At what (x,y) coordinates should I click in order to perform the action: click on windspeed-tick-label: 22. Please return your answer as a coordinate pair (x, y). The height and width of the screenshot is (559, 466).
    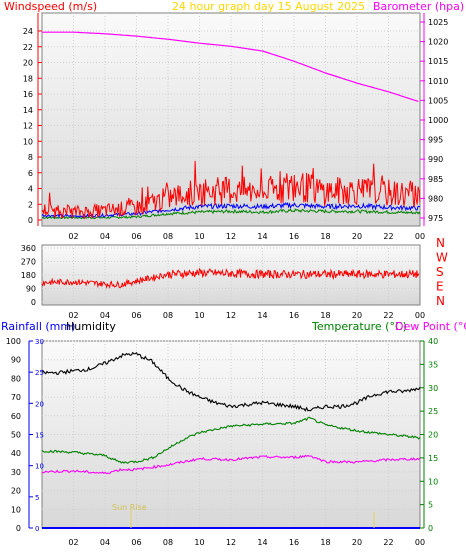
    Looking at the image, I should click on (28, 47).